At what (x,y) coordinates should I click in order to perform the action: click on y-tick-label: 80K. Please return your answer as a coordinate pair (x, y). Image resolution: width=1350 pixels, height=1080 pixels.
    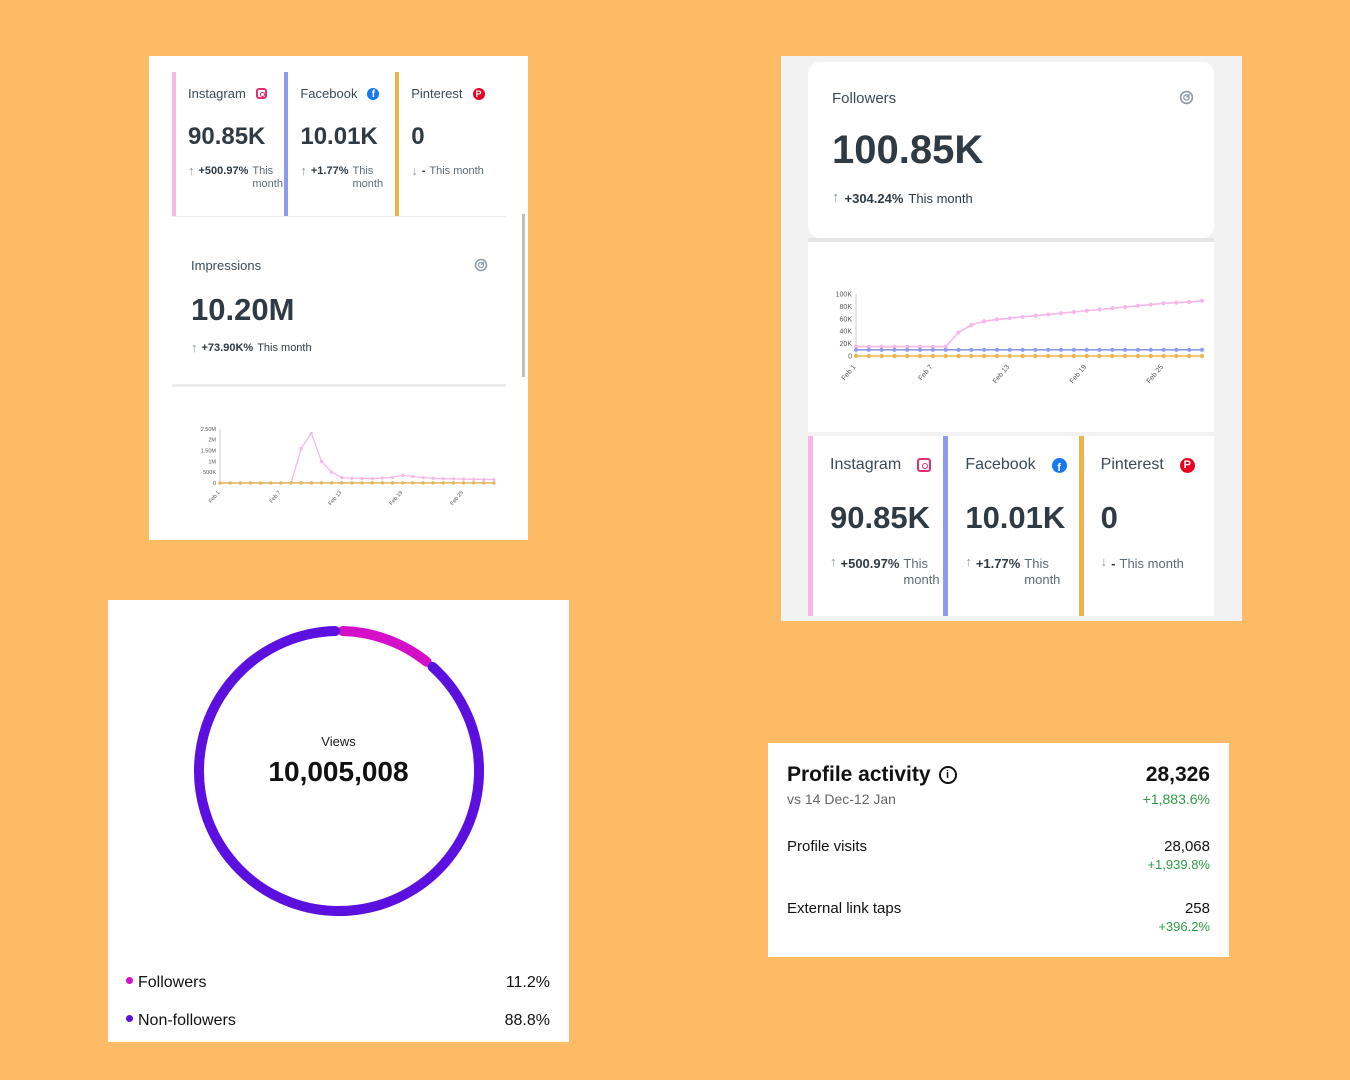
    Looking at the image, I should click on (846, 307).